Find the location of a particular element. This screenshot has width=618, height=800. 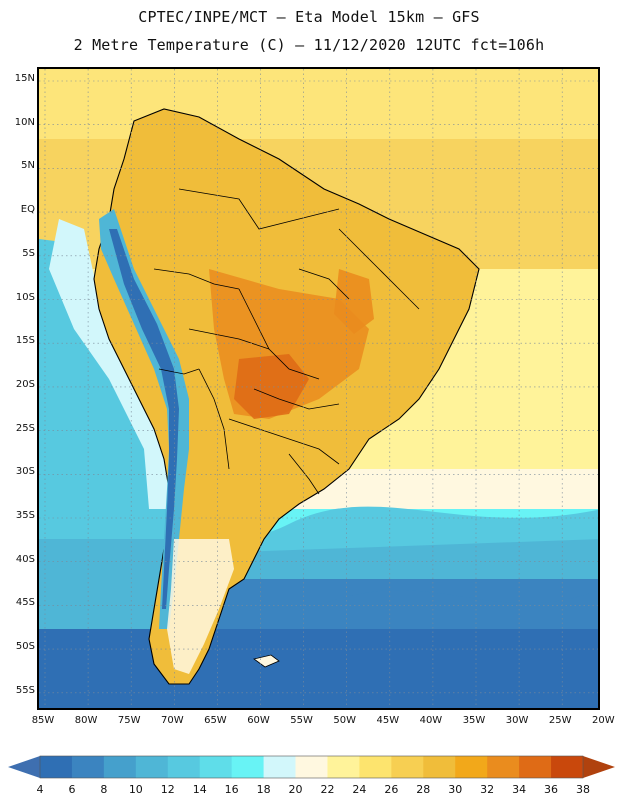

hot-east-region is located at coordinates (354, 301).